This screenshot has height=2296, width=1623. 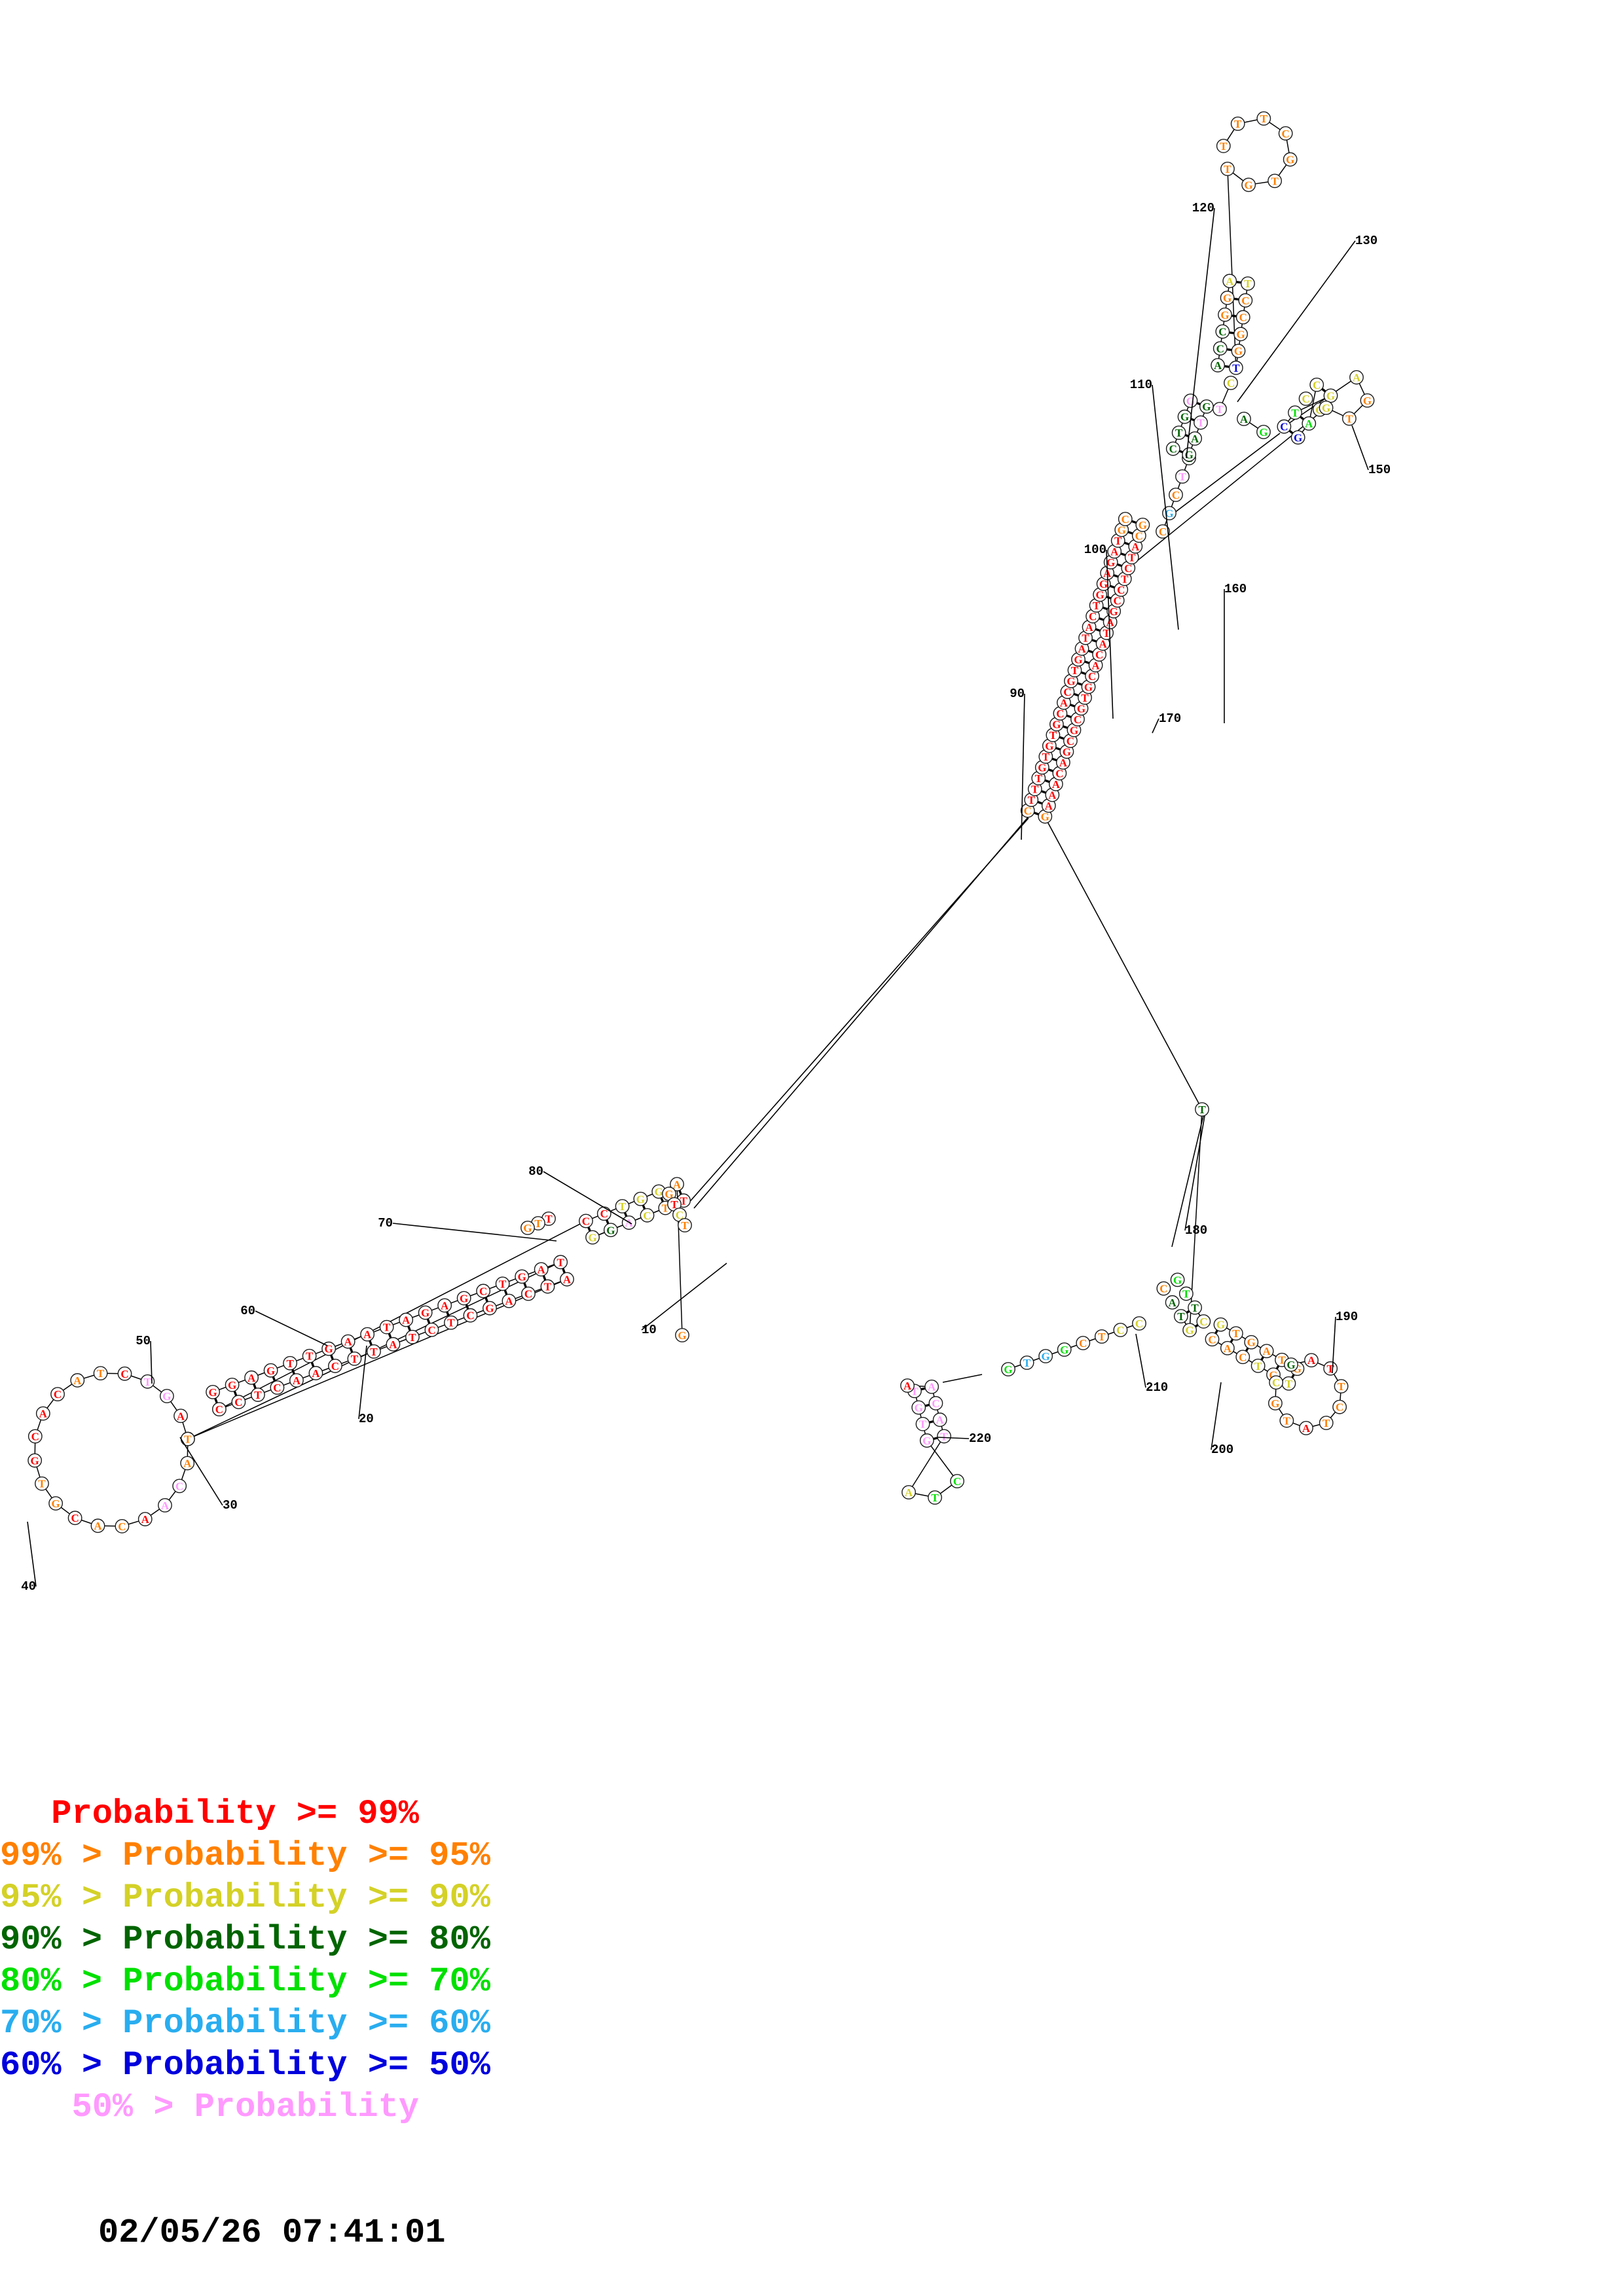 I want to click on position-label: 50, so click(x=143, y=1341).